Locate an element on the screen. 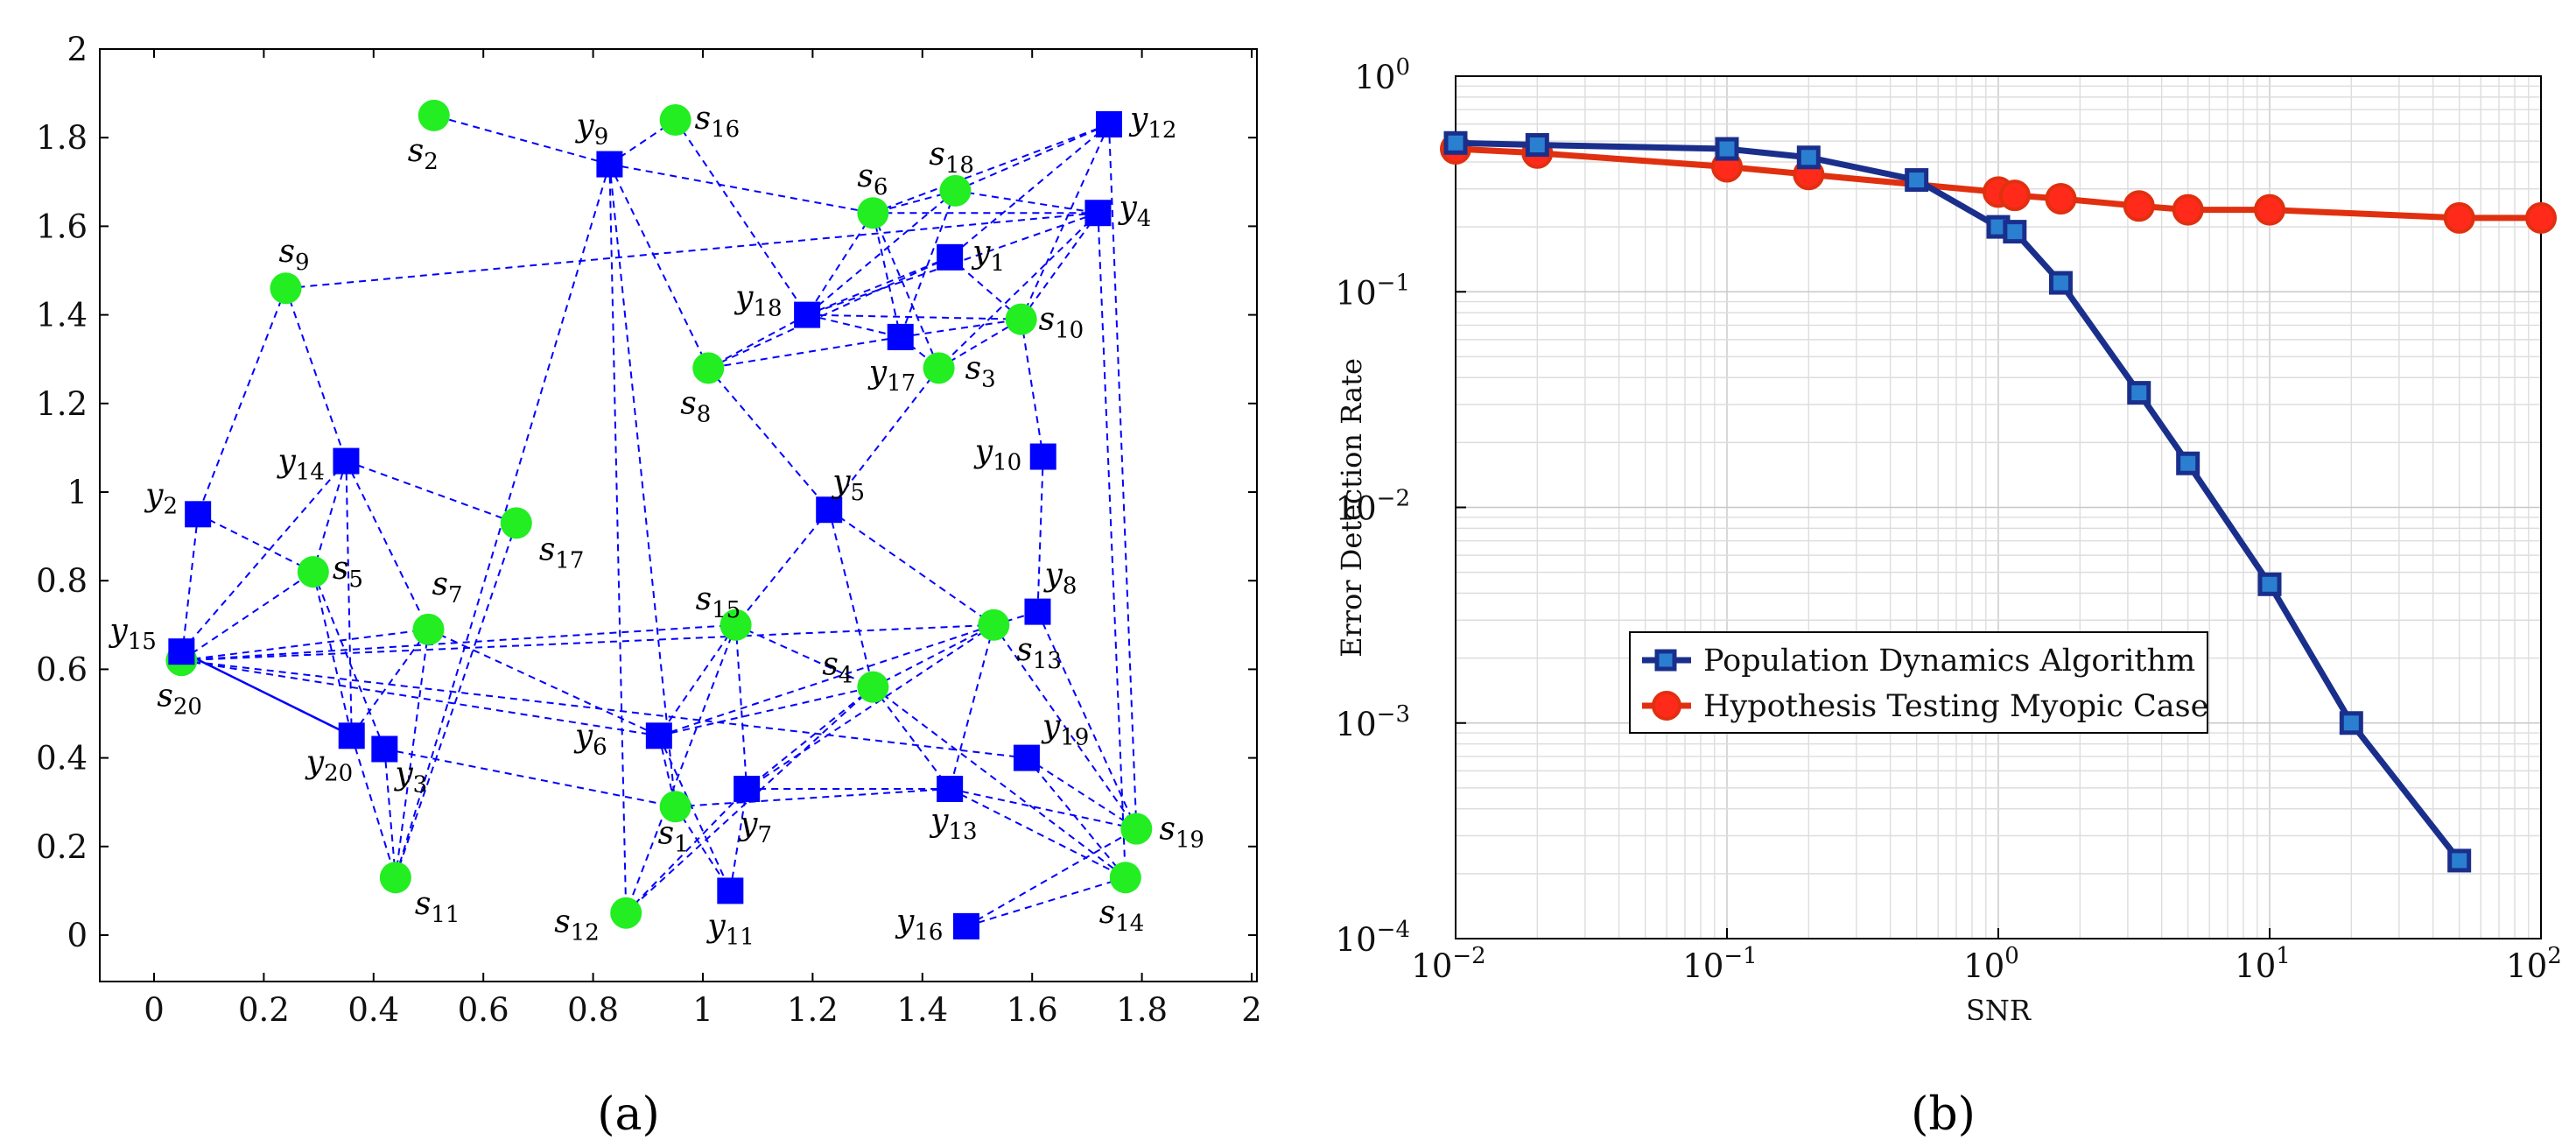 The image size is (2576, 1147). network-edge-y3-s11 is located at coordinates (390, 813).